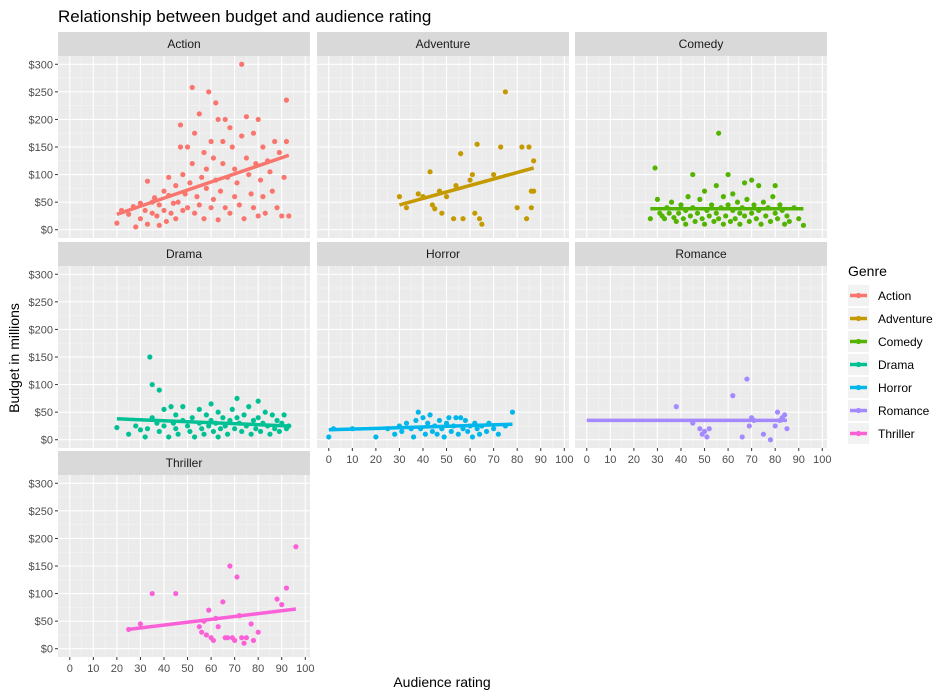 The image size is (945, 697). Describe the element at coordinates (701, 254) in the screenshot. I see `facet-strip-label: Romance` at that location.